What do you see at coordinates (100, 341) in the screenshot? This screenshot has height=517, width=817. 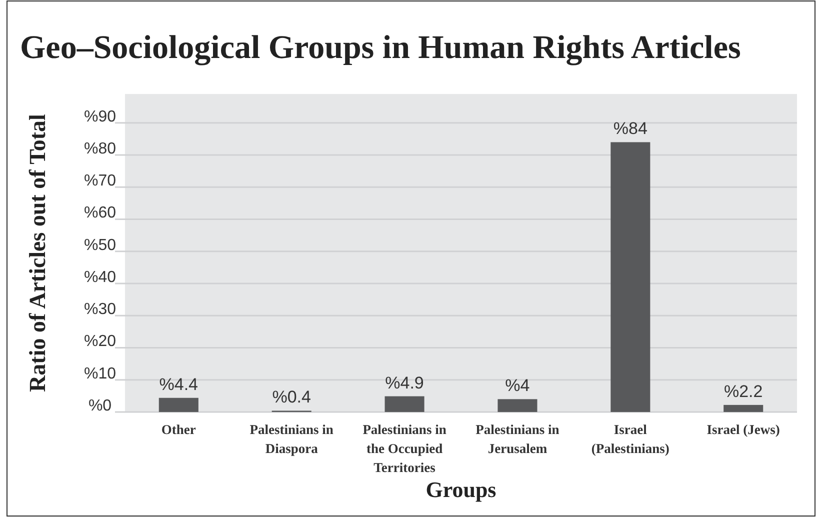 I see `y-tick-label: %20` at bounding box center [100, 341].